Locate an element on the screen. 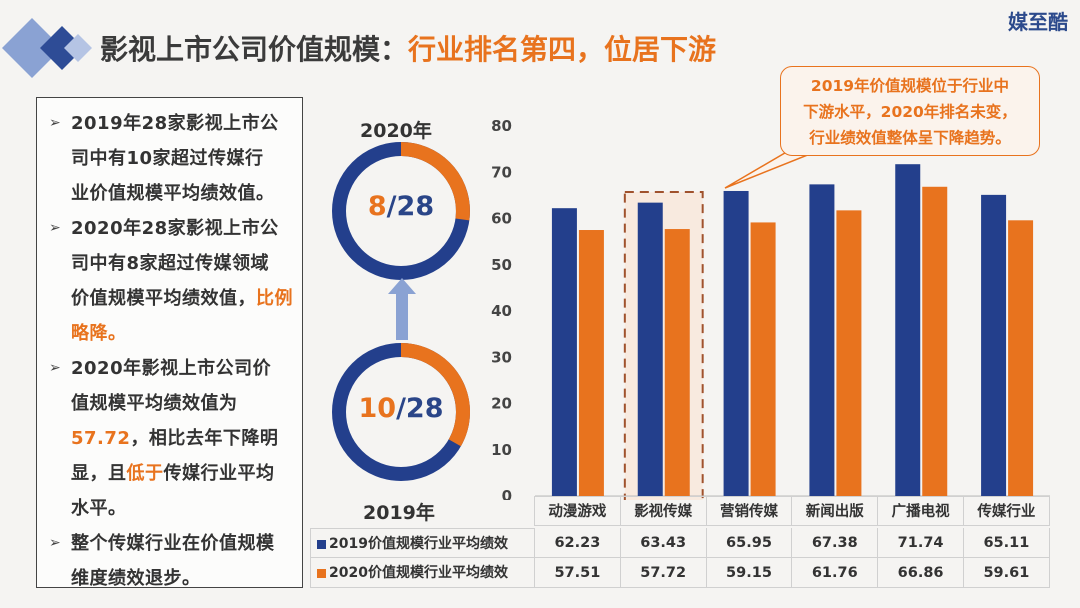 The image size is (1080, 608). donut-2020-num: 8 is located at coordinates (377, 206).